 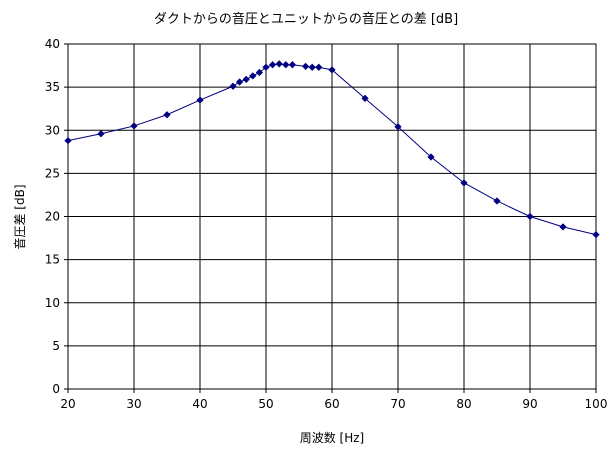 I want to click on y-tick-label: 15, so click(x=52, y=260).